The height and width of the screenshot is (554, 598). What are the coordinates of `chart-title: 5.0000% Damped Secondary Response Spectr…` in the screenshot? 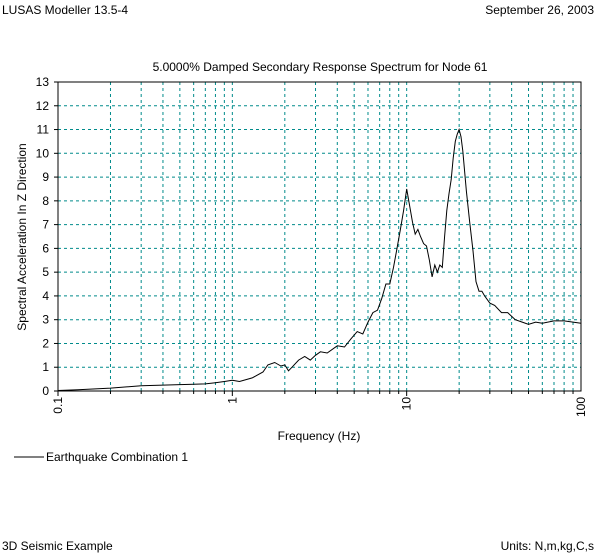 It's located at (320, 67).